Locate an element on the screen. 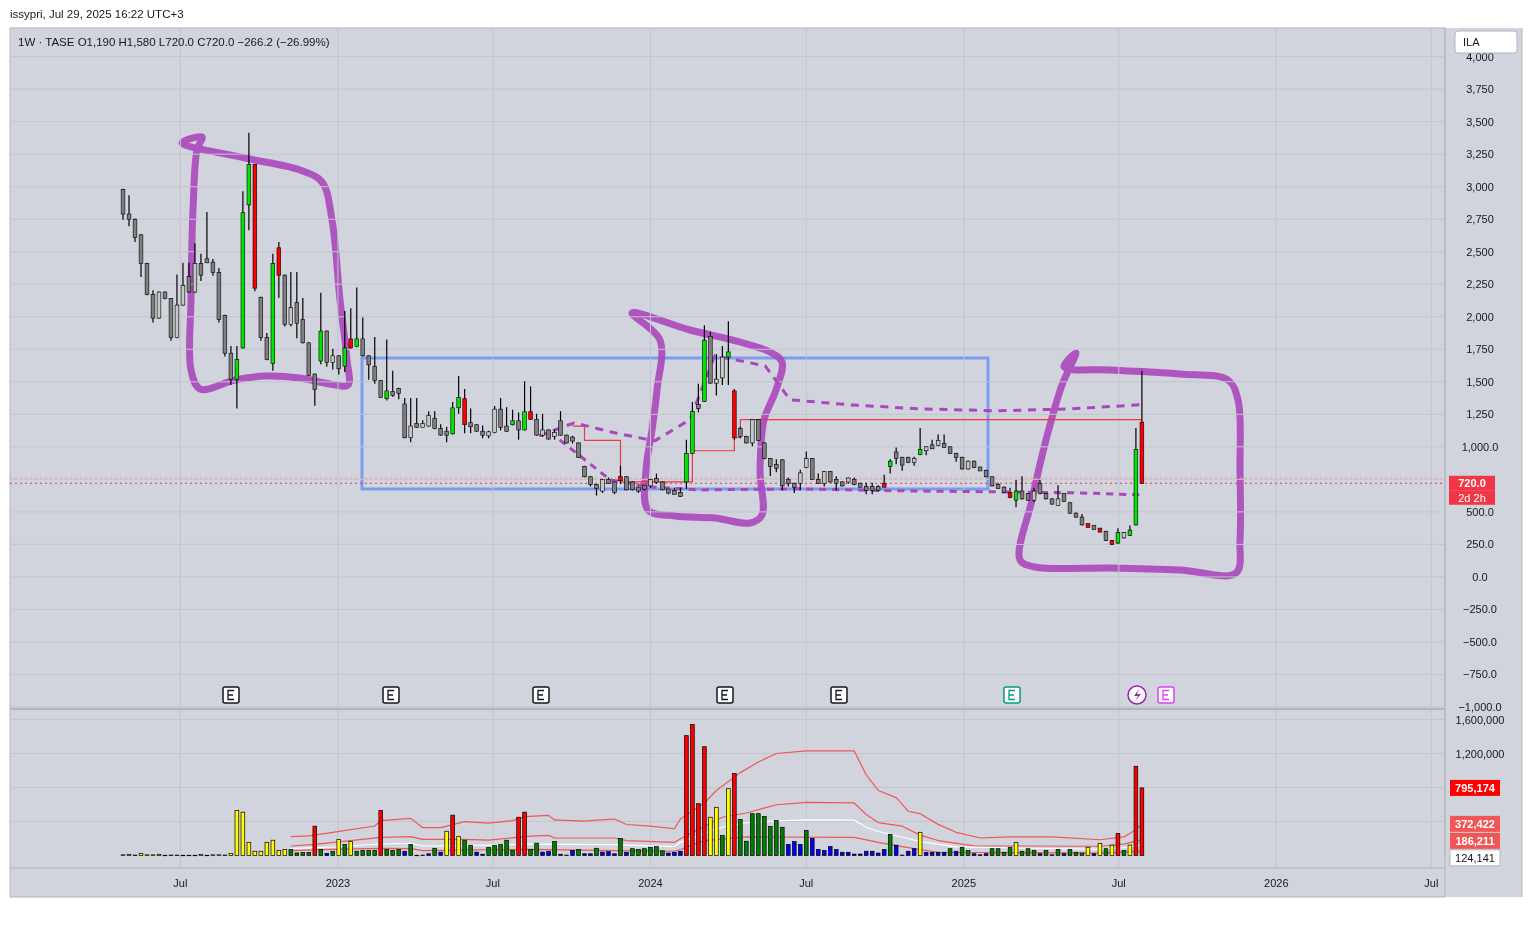  text: 2d 2h is located at coordinates (1472, 497).